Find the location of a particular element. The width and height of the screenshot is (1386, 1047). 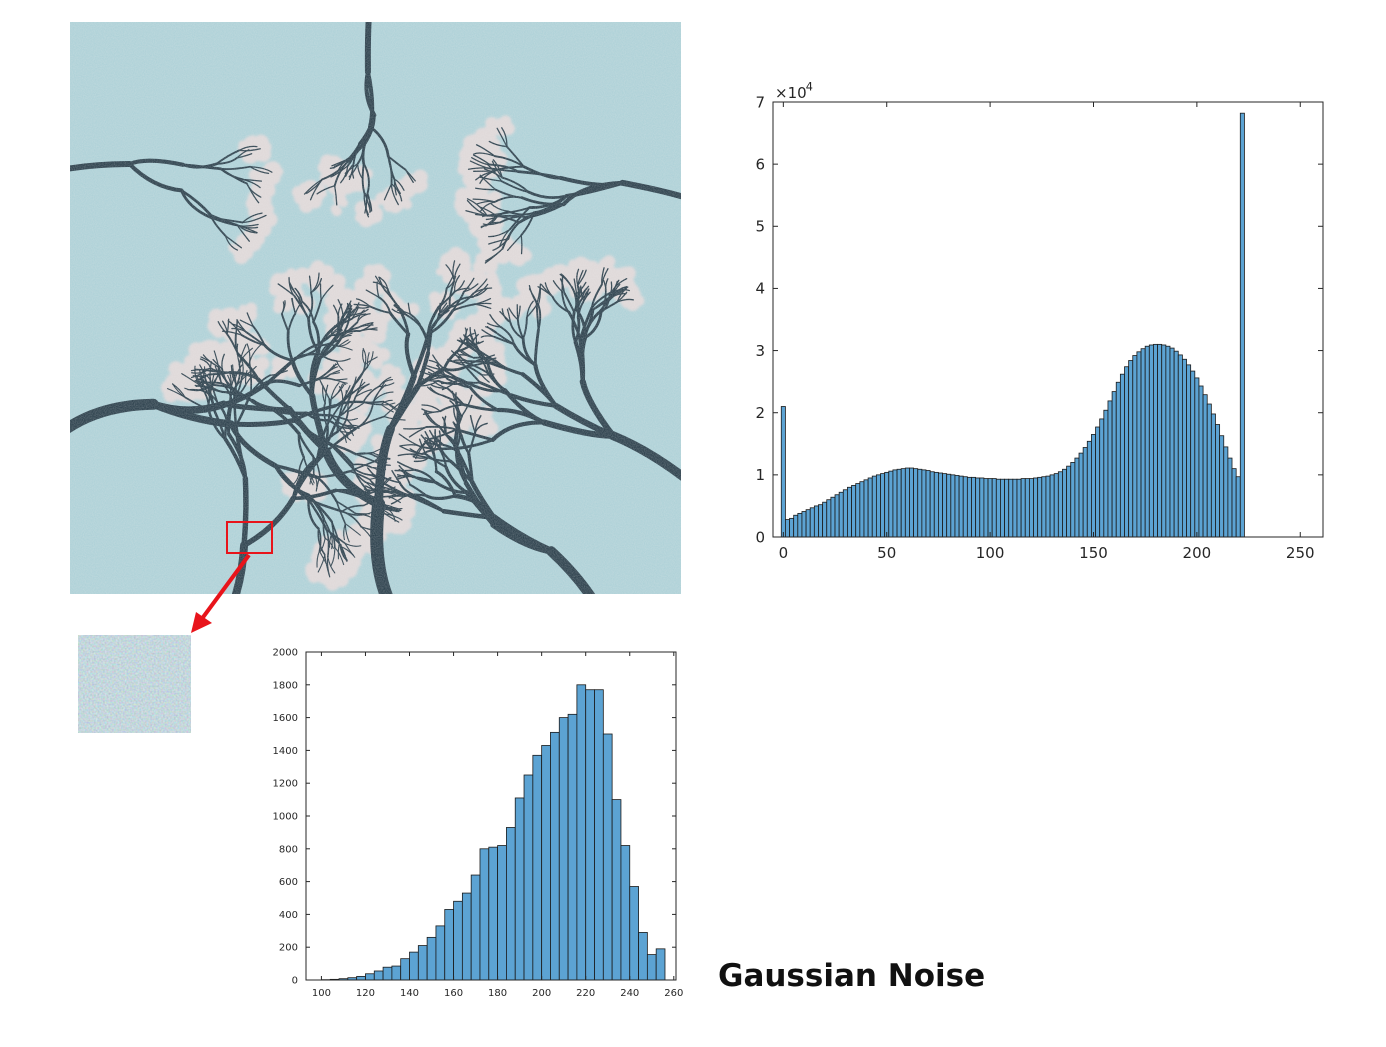

patch-histogram-y-tick-label: 1200 is located at coordinates (285, 784).